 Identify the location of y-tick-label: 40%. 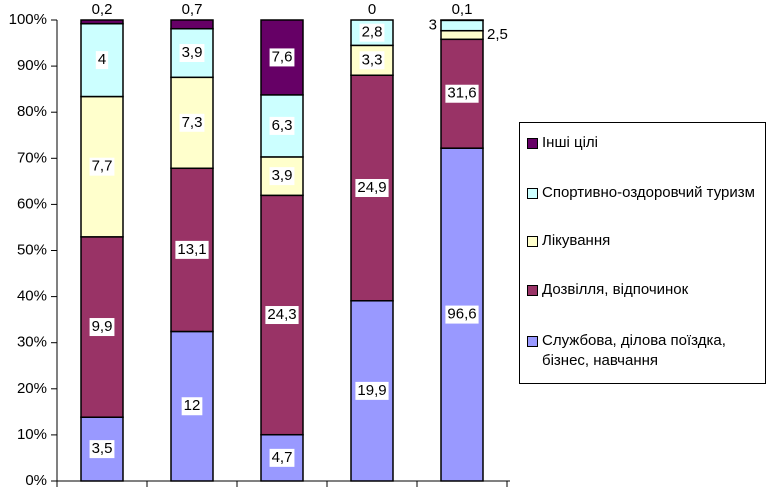
(32, 296).